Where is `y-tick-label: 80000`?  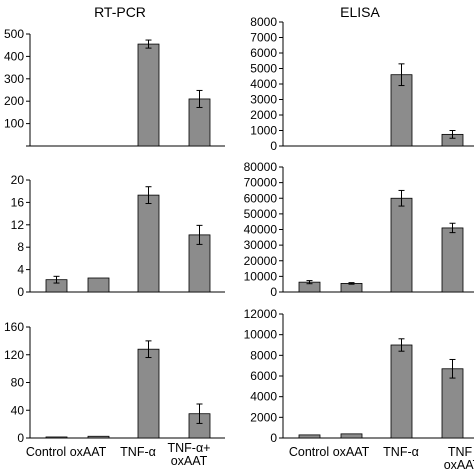
y-tick-label: 80000 is located at coordinates (261, 167).